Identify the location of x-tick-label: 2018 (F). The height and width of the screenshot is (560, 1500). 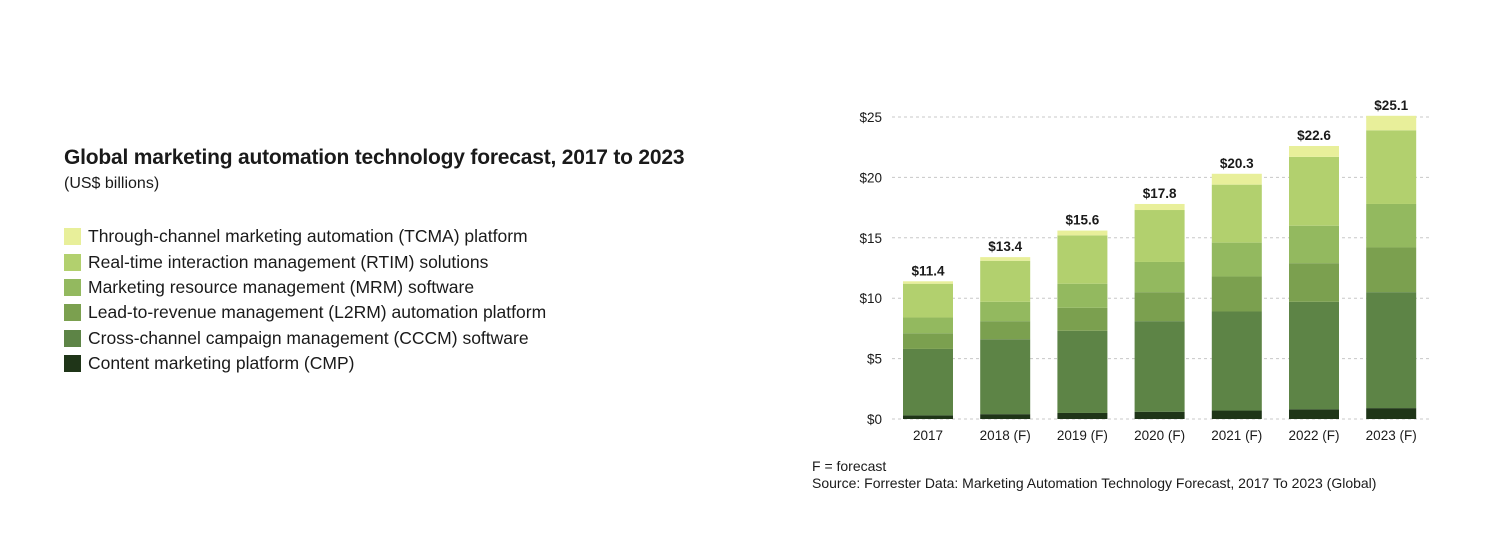
(1005, 435).